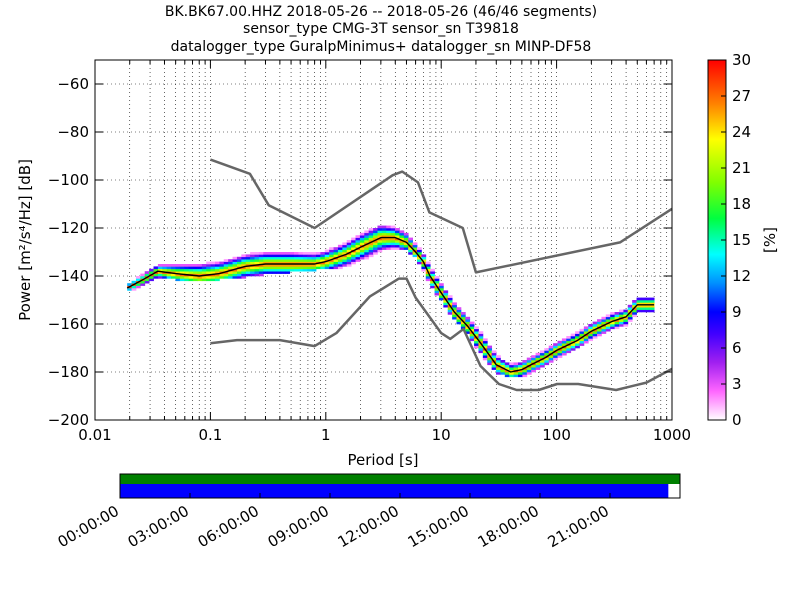 The width and height of the screenshot is (800, 600). I want to click on availability-bar, so click(394, 491).